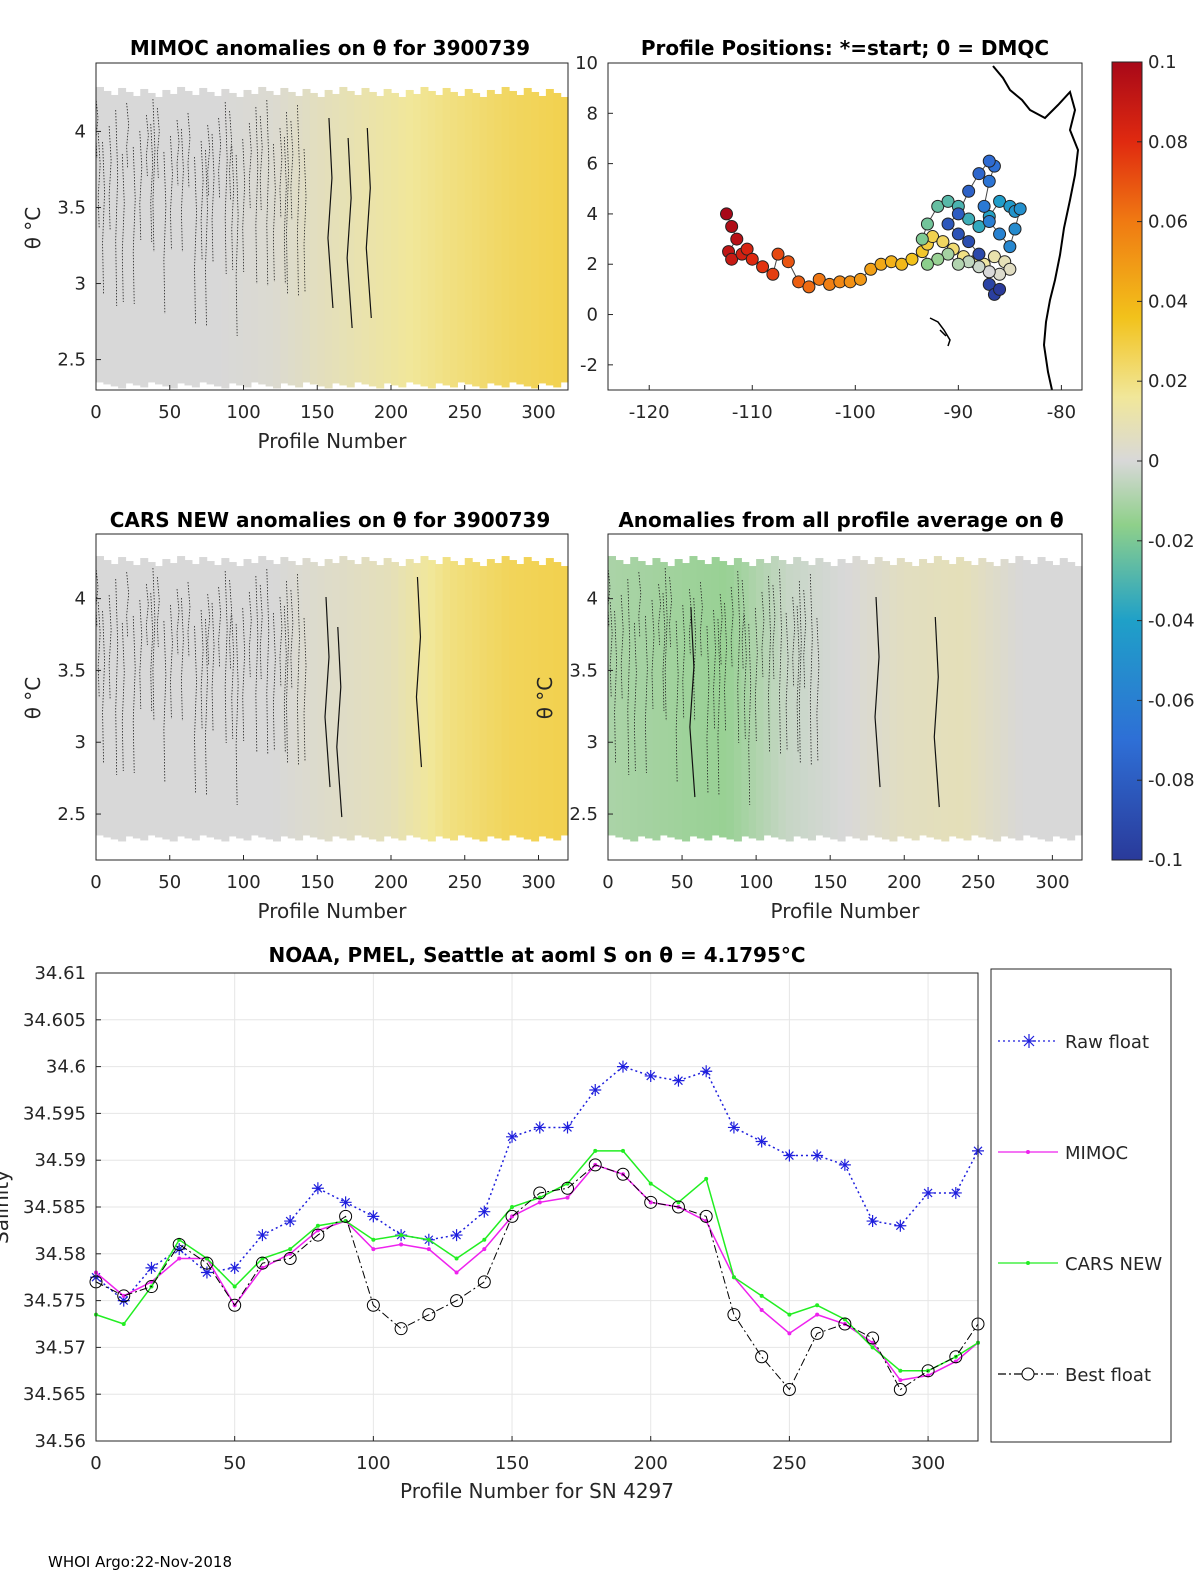 This screenshot has height=1575, width=1200. I want to click on mimoc-title: MIMOC anomalies on θ for 3900739, so click(330, 48).